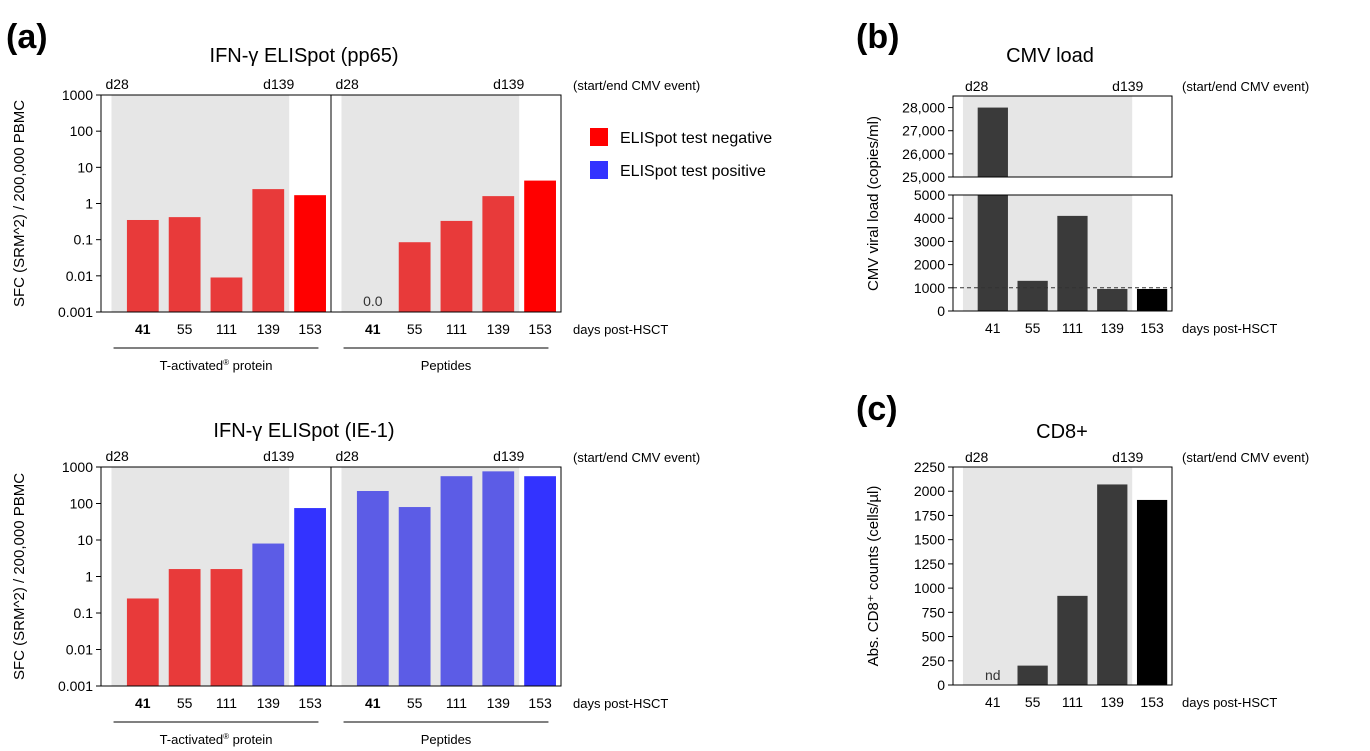 This screenshot has height=751, width=1370. I want to click on group-label-protein: T-activated® protein, so click(216, 365).